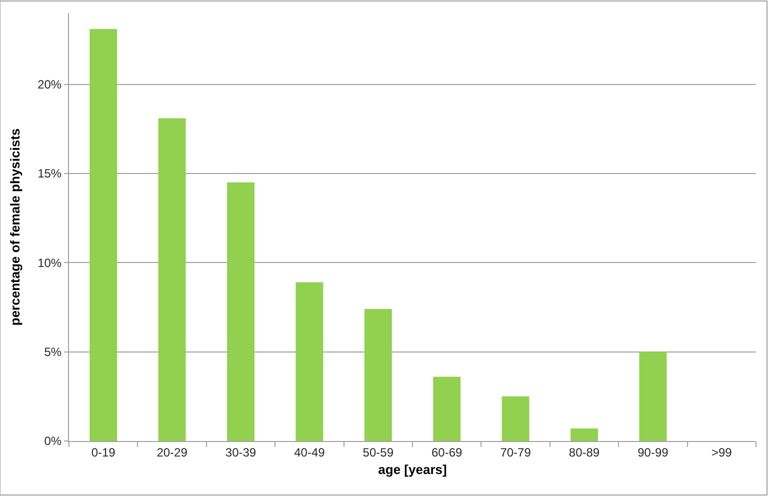  I want to click on y-tick-label: 15%, so click(50, 173).